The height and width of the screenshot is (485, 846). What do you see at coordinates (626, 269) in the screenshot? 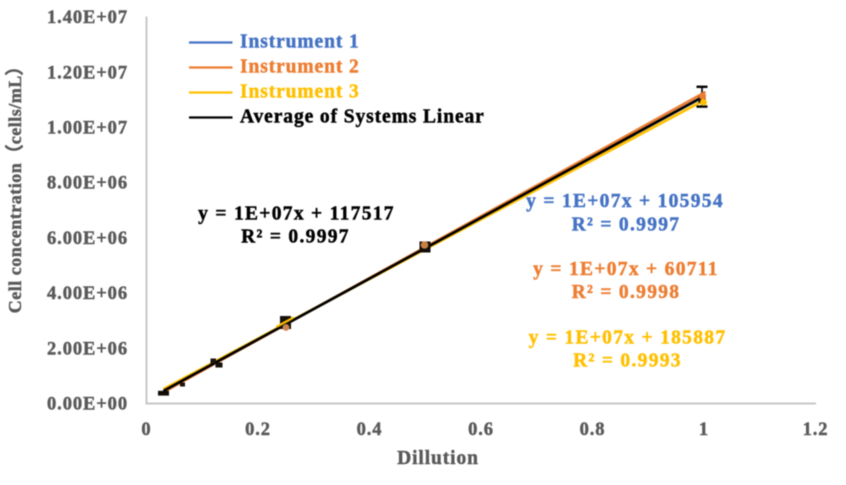
I see `svg-text: y = 1E+07x + 60711` at bounding box center [626, 269].